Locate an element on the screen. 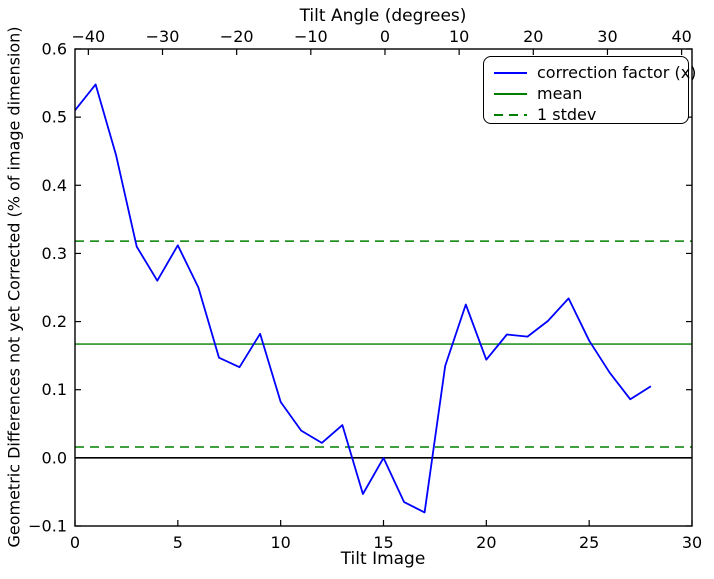 The image size is (714, 579). top-tick-label: 40 is located at coordinates (681, 36).